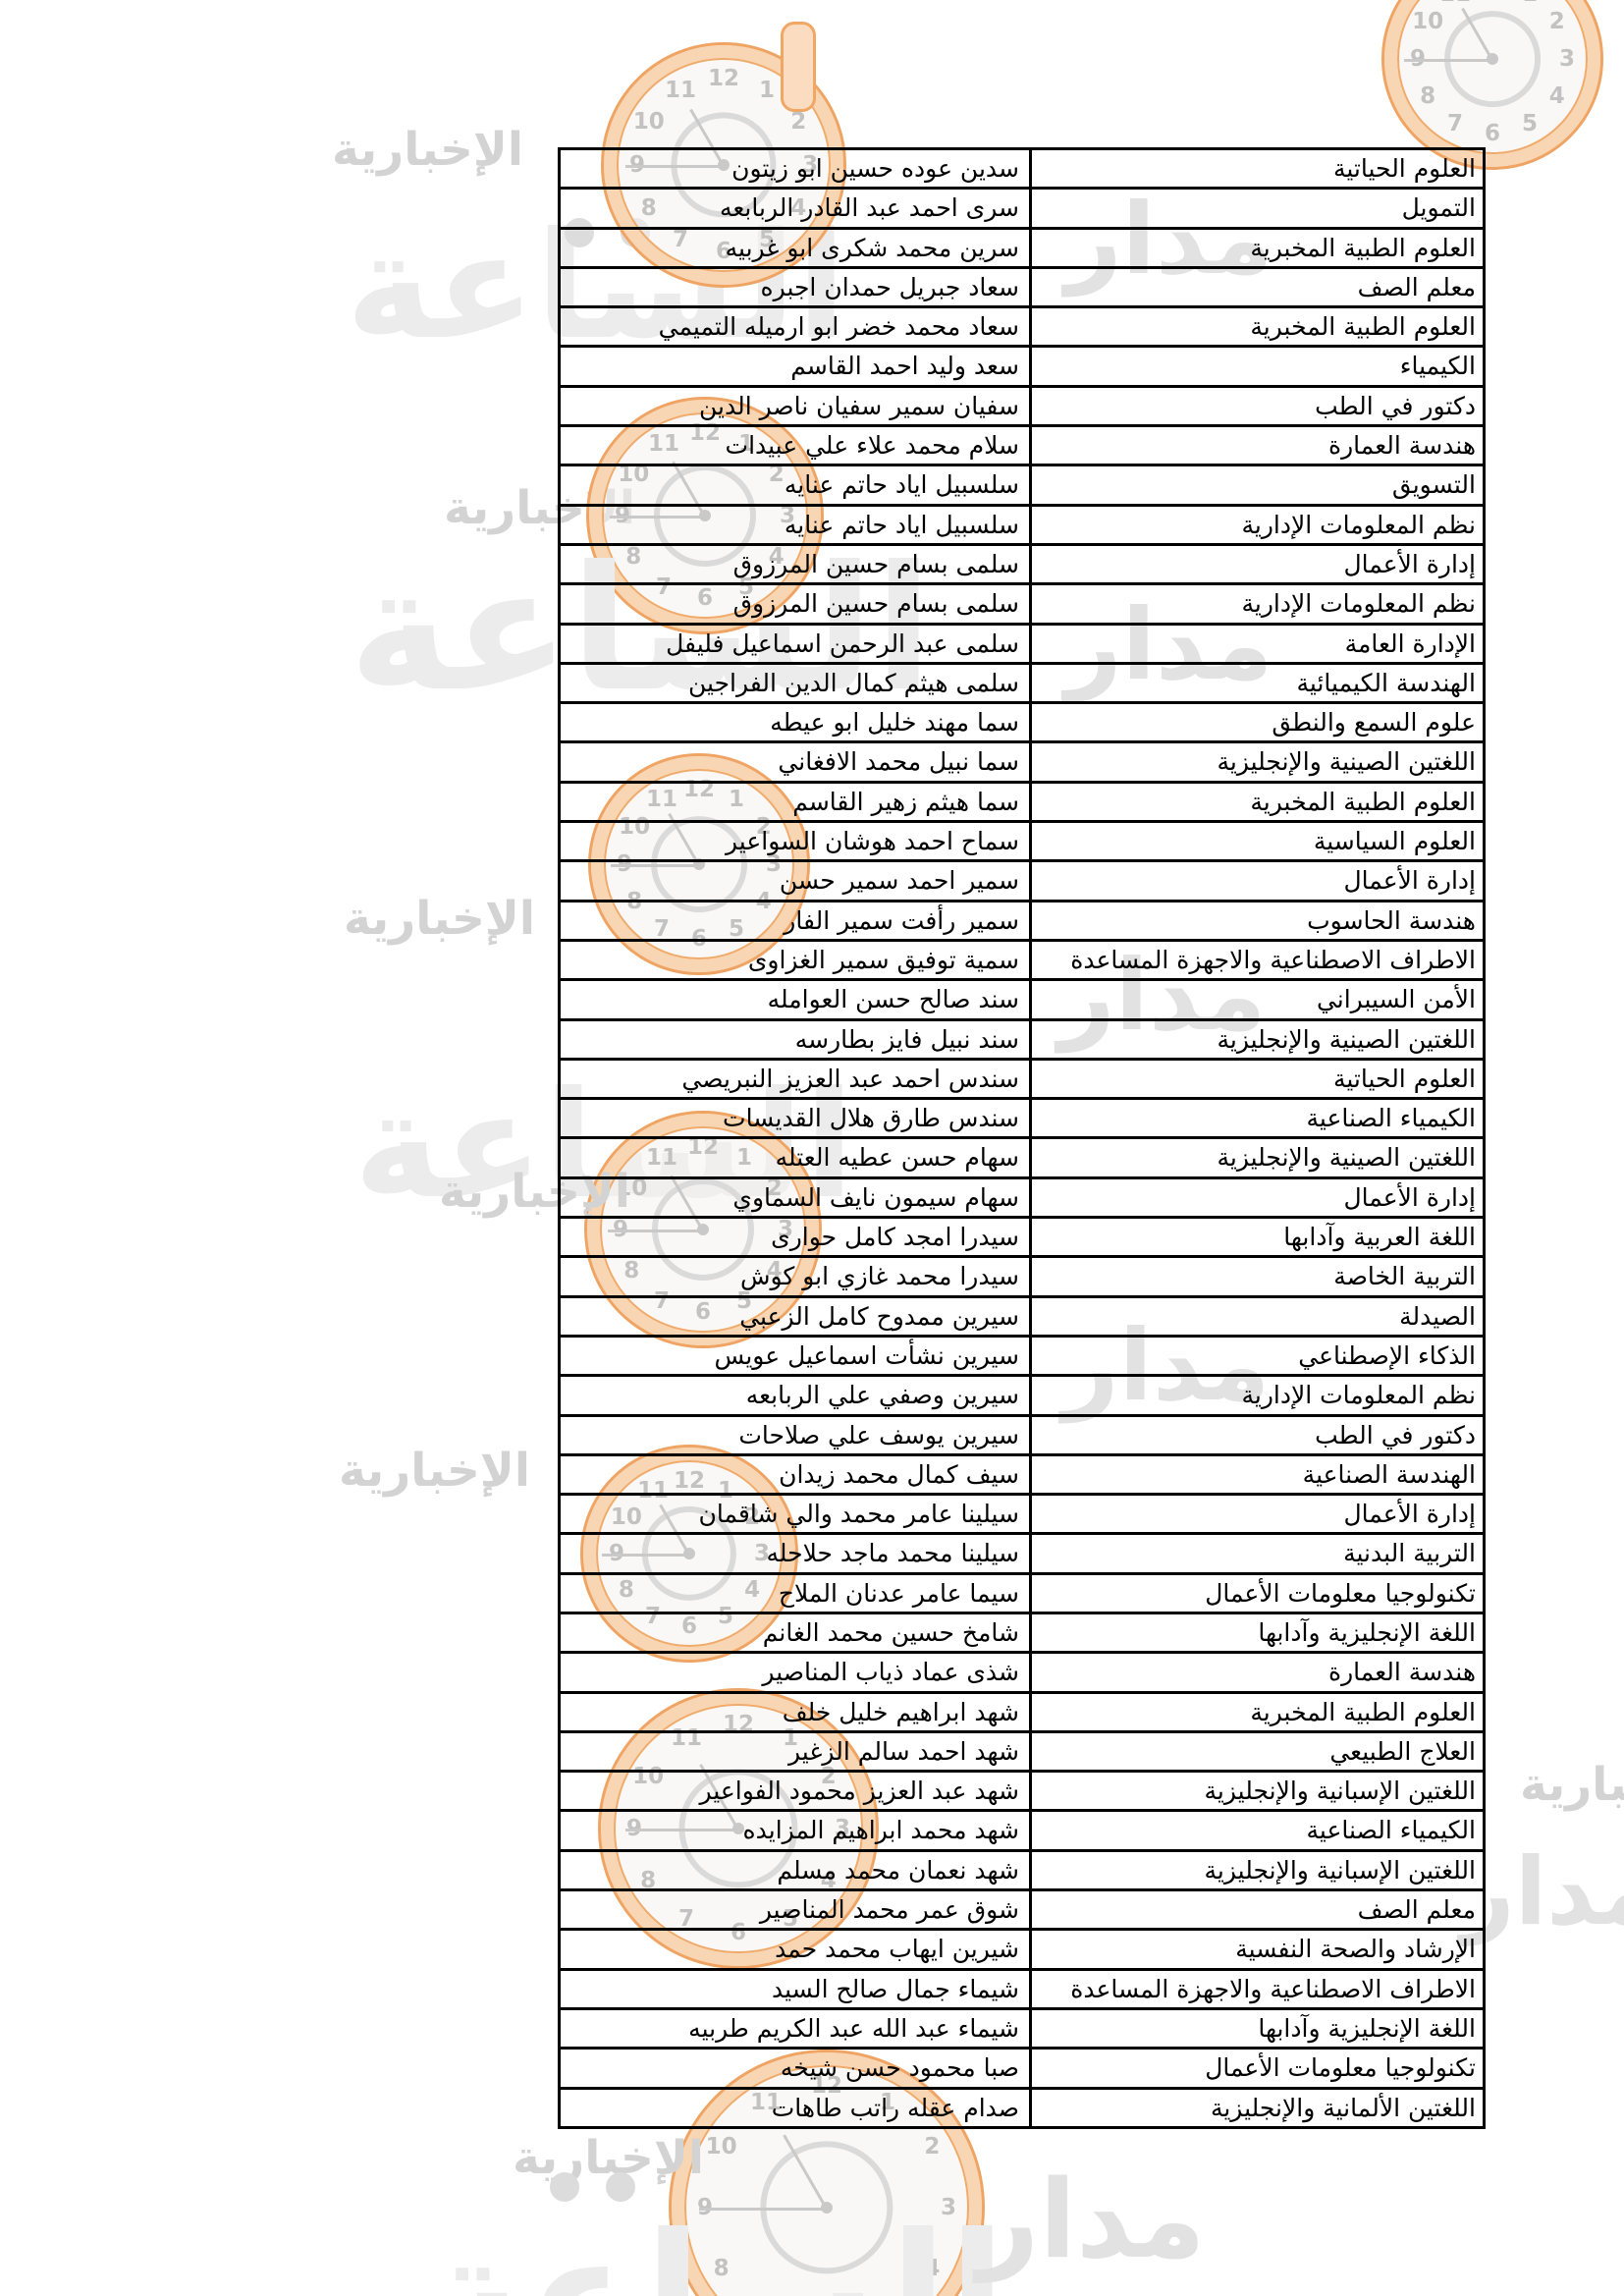  I want to click on name-text: سعاد جبريل حمدان اجبره, so click(889, 286).